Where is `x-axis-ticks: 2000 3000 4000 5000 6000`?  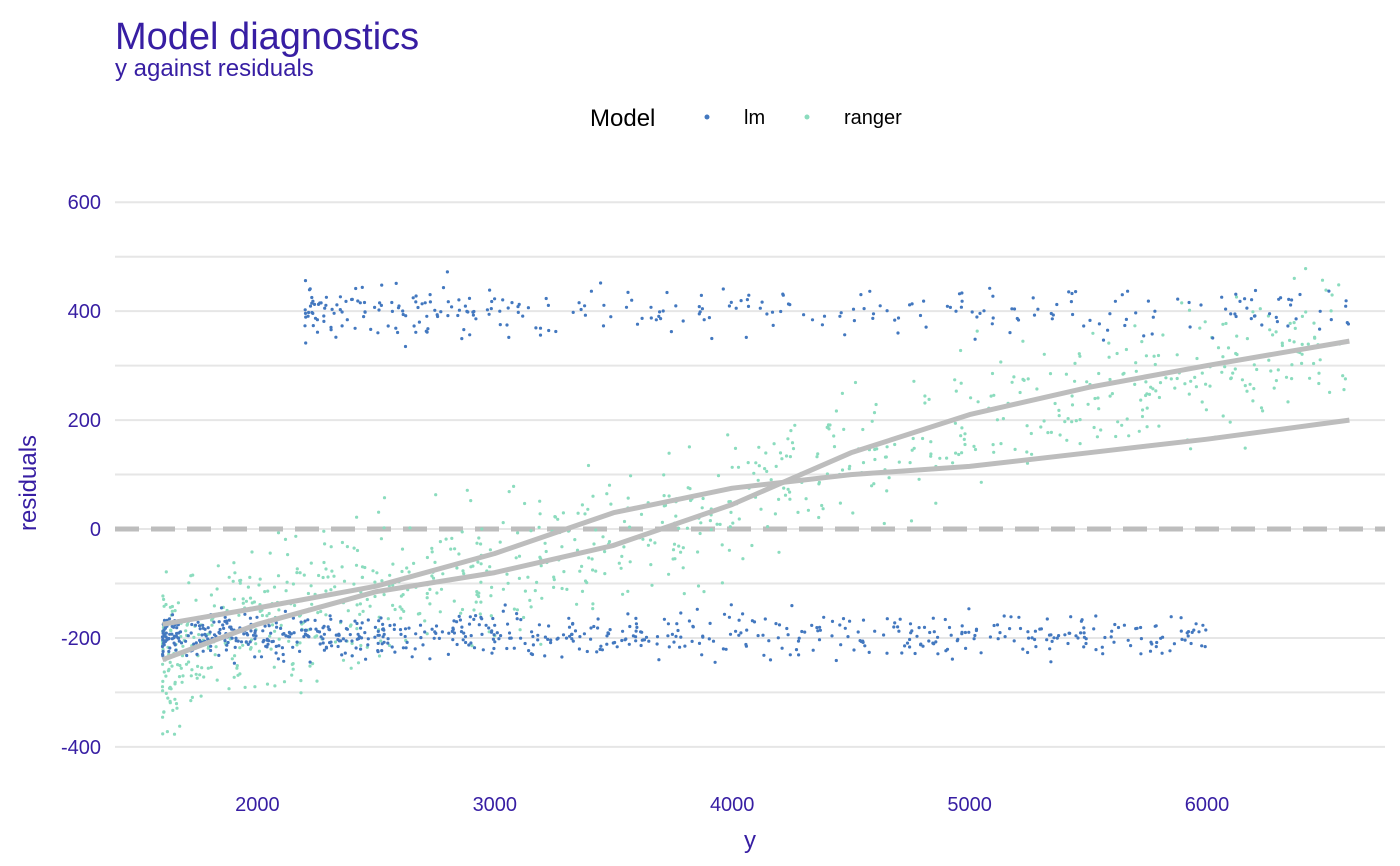 x-axis-ticks: 2000 3000 4000 5000 6000 is located at coordinates (732, 805).